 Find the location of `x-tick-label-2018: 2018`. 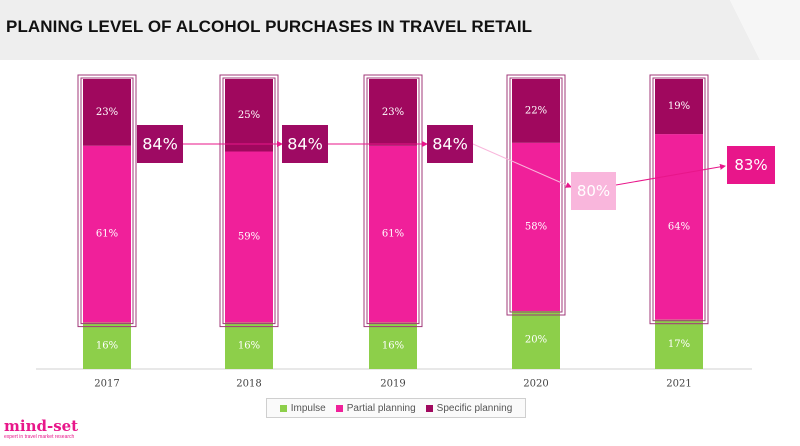

x-tick-label-2018: 2018 is located at coordinates (248, 384).